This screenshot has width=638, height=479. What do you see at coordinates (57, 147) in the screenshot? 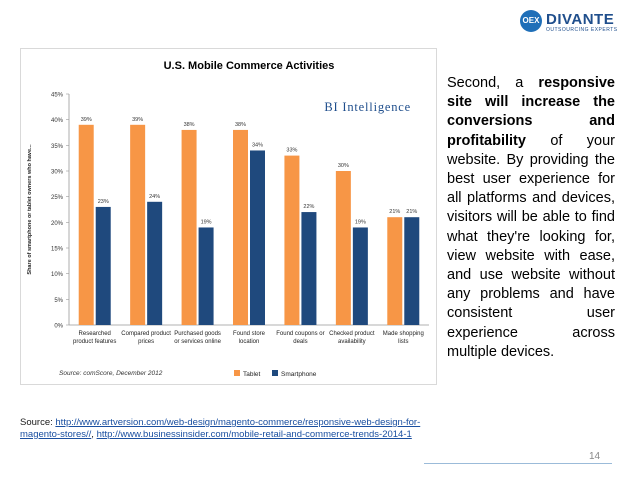
I see `y-tick-label: 35%` at bounding box center [57, 147].